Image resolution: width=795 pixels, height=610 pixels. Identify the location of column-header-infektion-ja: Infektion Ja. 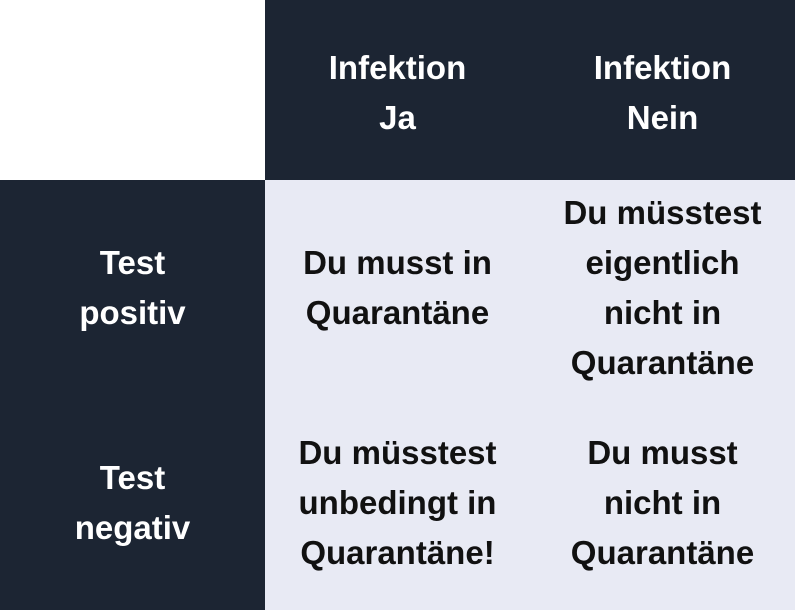
(397, 90).